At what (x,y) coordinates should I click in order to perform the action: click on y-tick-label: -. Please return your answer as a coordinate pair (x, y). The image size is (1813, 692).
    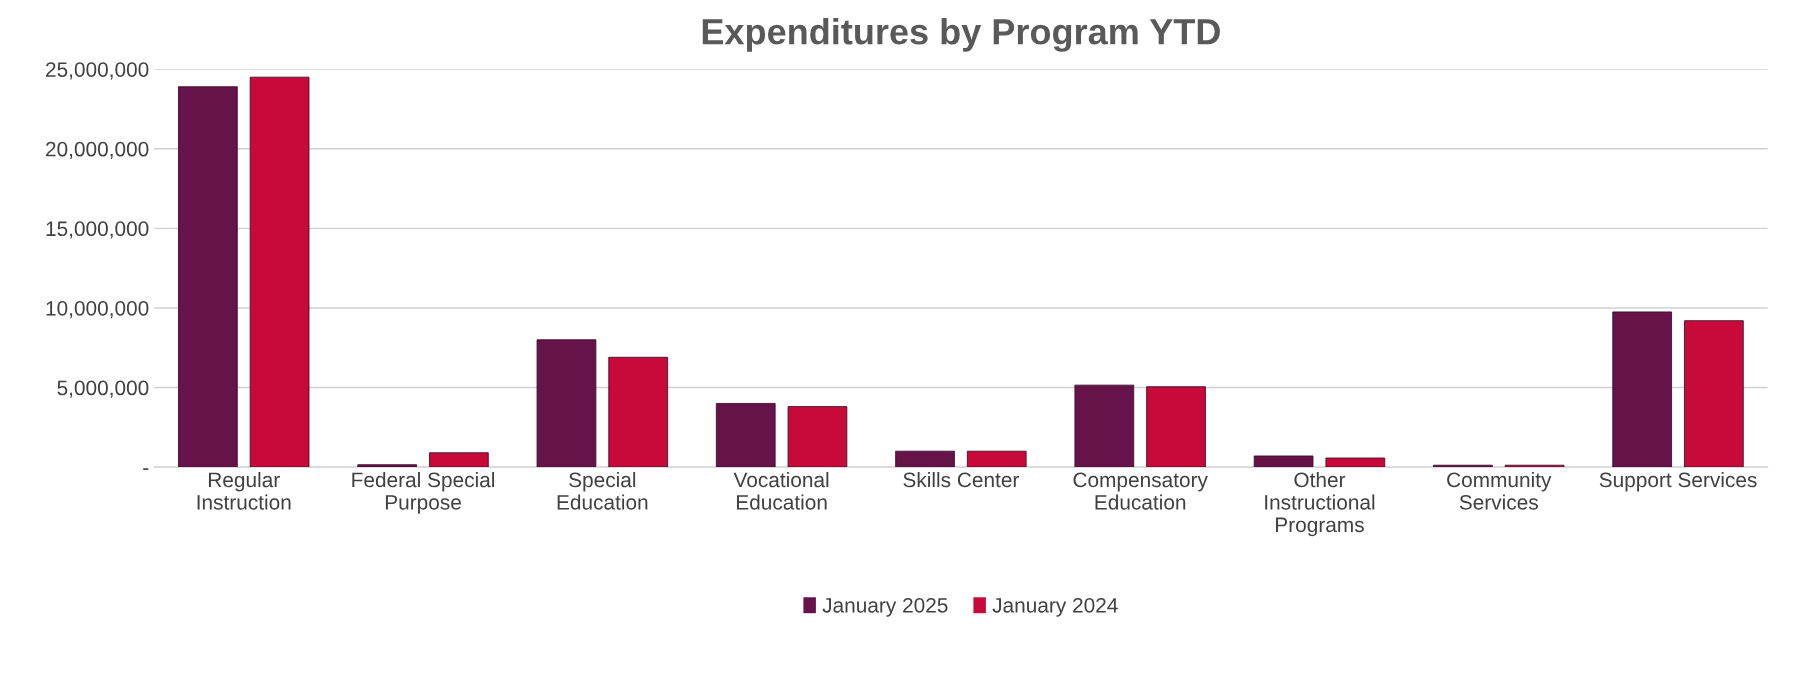
    Looking at the image, I should click on (146, 469).